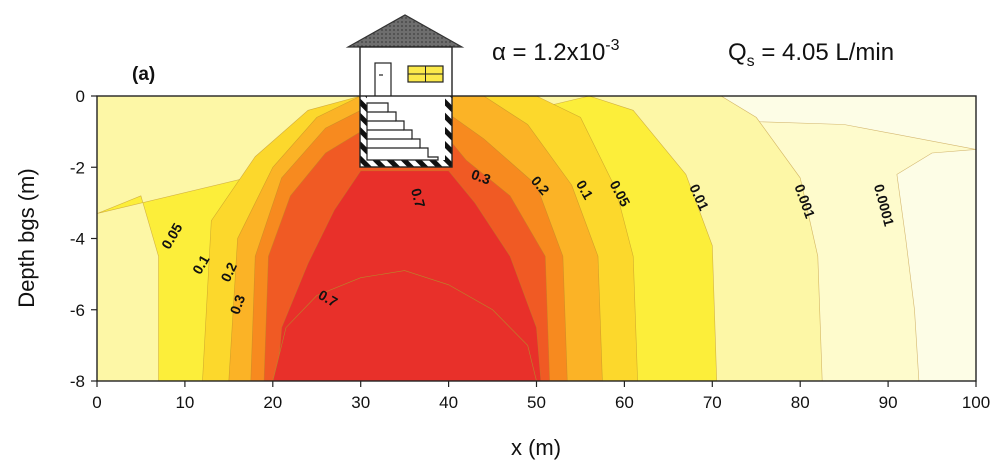 This screenshot has height=461, width=1003. I want to click on x-tick-label: 80, so click(800, 402).